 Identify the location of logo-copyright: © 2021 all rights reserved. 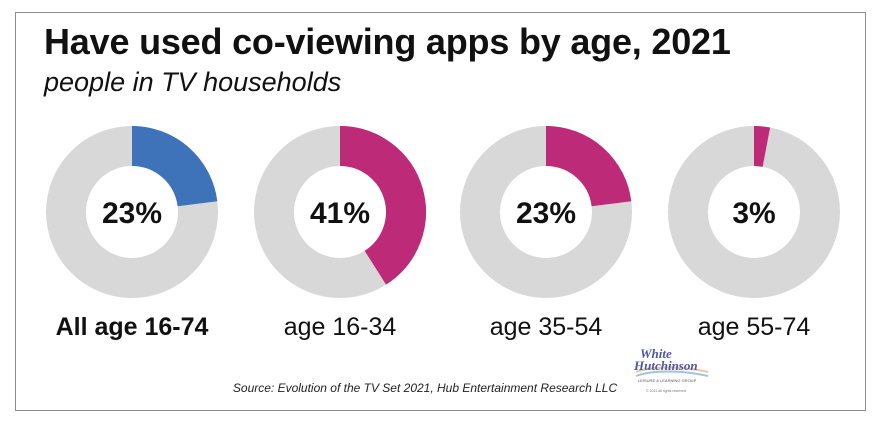
(666, 391).